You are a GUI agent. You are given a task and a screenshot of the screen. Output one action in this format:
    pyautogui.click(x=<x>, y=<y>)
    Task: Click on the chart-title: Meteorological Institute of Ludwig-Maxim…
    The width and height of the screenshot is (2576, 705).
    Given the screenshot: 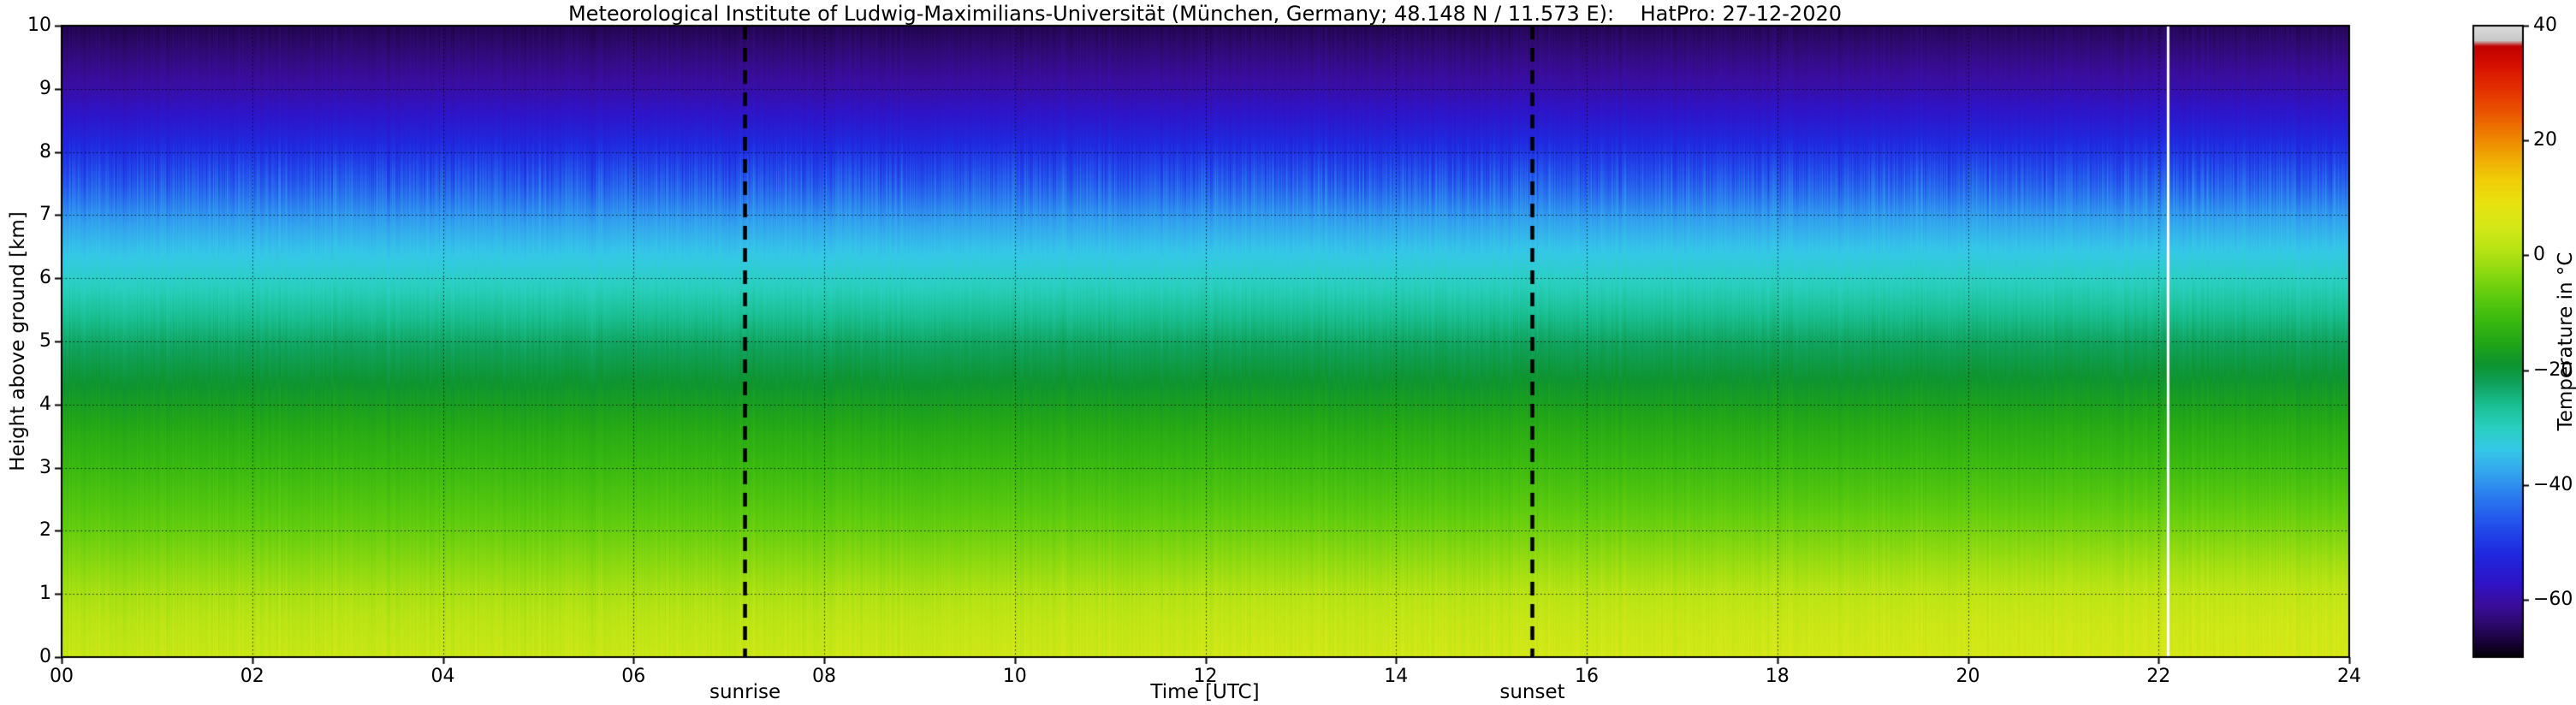 What is the action you would take?
    pyautogui.click(x=1205, y=14)
    